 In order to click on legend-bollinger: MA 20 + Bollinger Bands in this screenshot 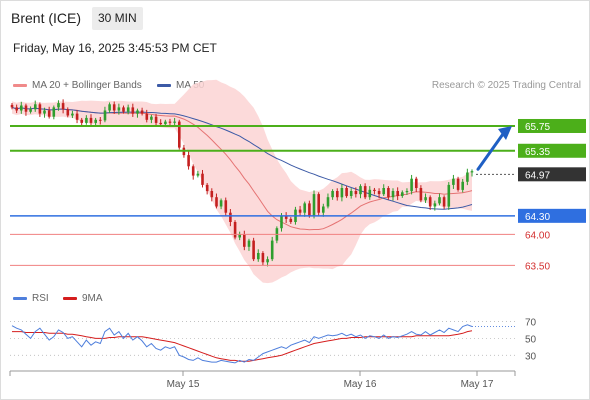, I will do `click(77, 85)`.